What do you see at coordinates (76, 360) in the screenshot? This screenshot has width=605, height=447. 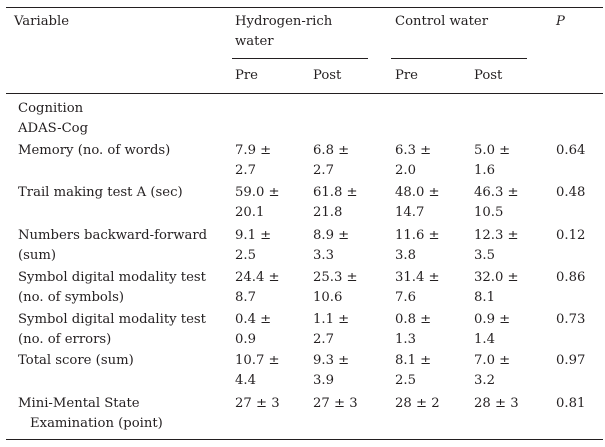 I see `row-label: Total score (sum)` at bounding box center [76, 360].